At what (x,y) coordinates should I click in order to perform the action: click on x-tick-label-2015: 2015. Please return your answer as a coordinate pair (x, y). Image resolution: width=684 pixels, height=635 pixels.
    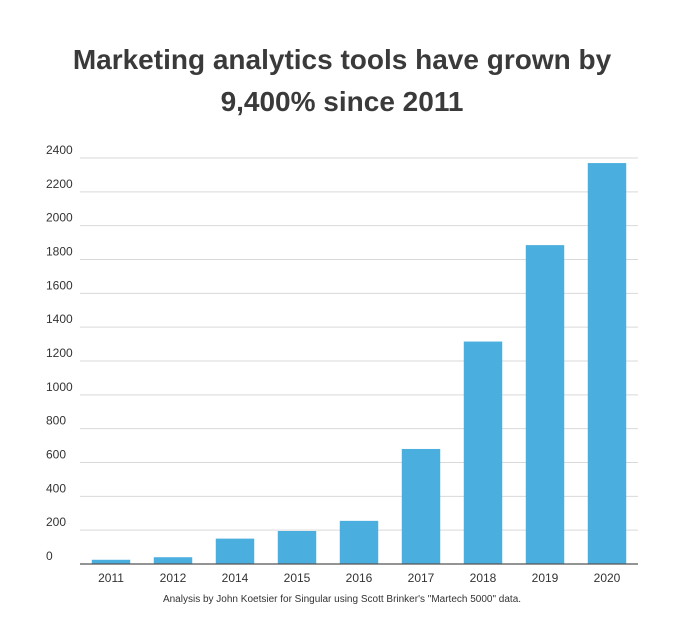
    Looking at the image, I should click on (297, 578).